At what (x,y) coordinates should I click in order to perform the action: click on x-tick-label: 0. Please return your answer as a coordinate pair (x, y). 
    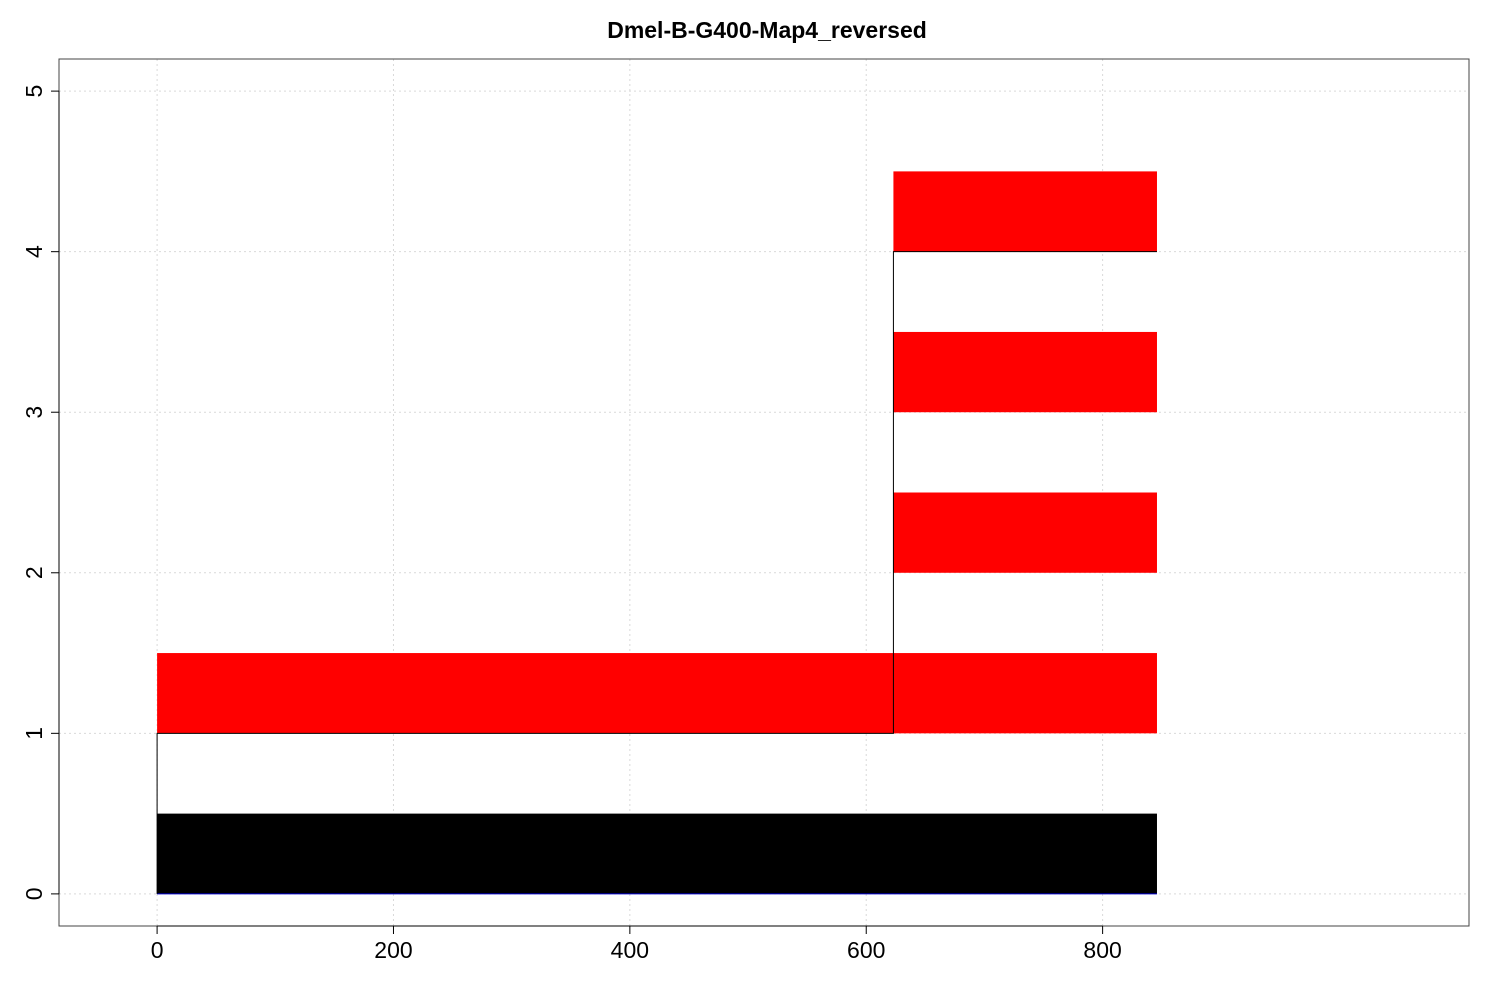
    Looking at the image, I should click on (157, 950).